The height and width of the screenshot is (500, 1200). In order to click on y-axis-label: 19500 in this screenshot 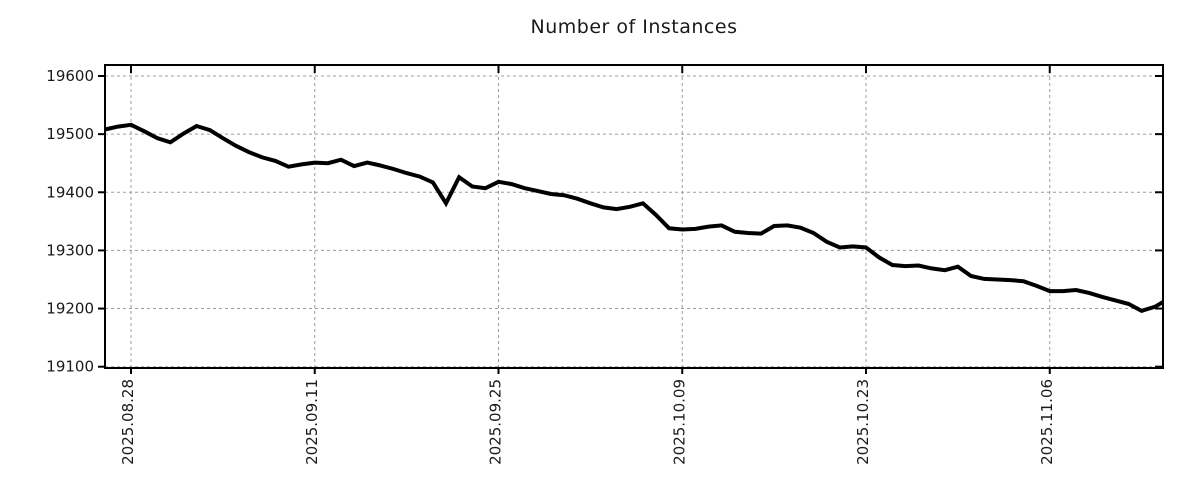, I will do `click(70, 134)`.